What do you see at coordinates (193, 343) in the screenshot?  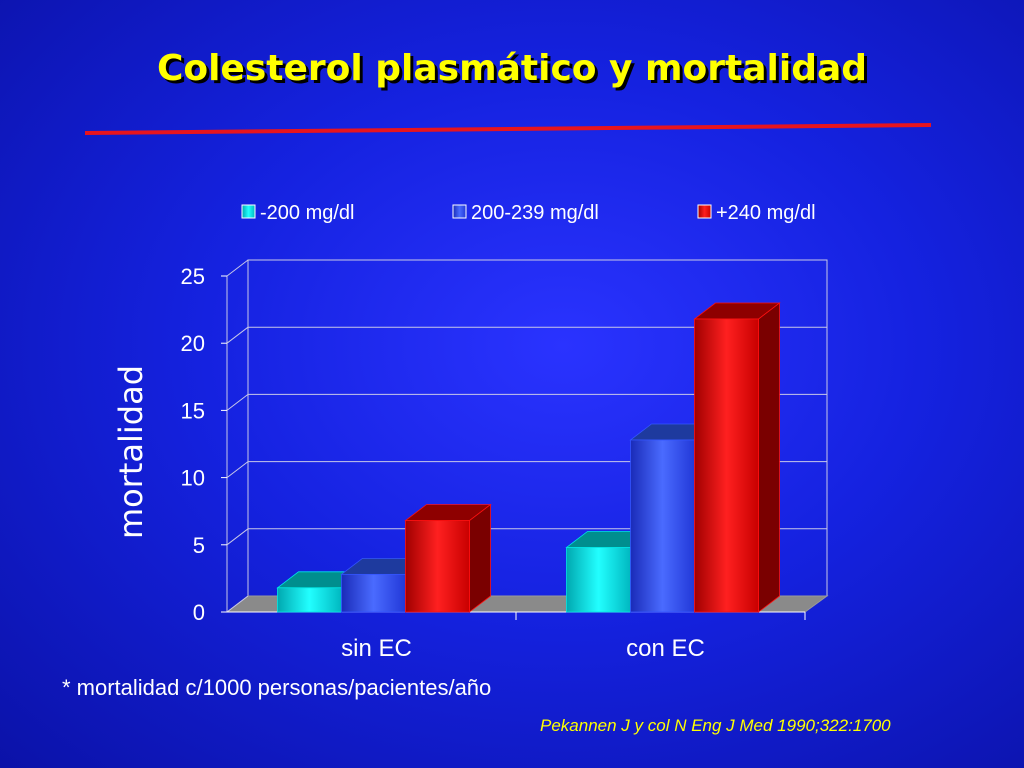 I see `y-tick-label: 20` at bounding box center [193, 343].